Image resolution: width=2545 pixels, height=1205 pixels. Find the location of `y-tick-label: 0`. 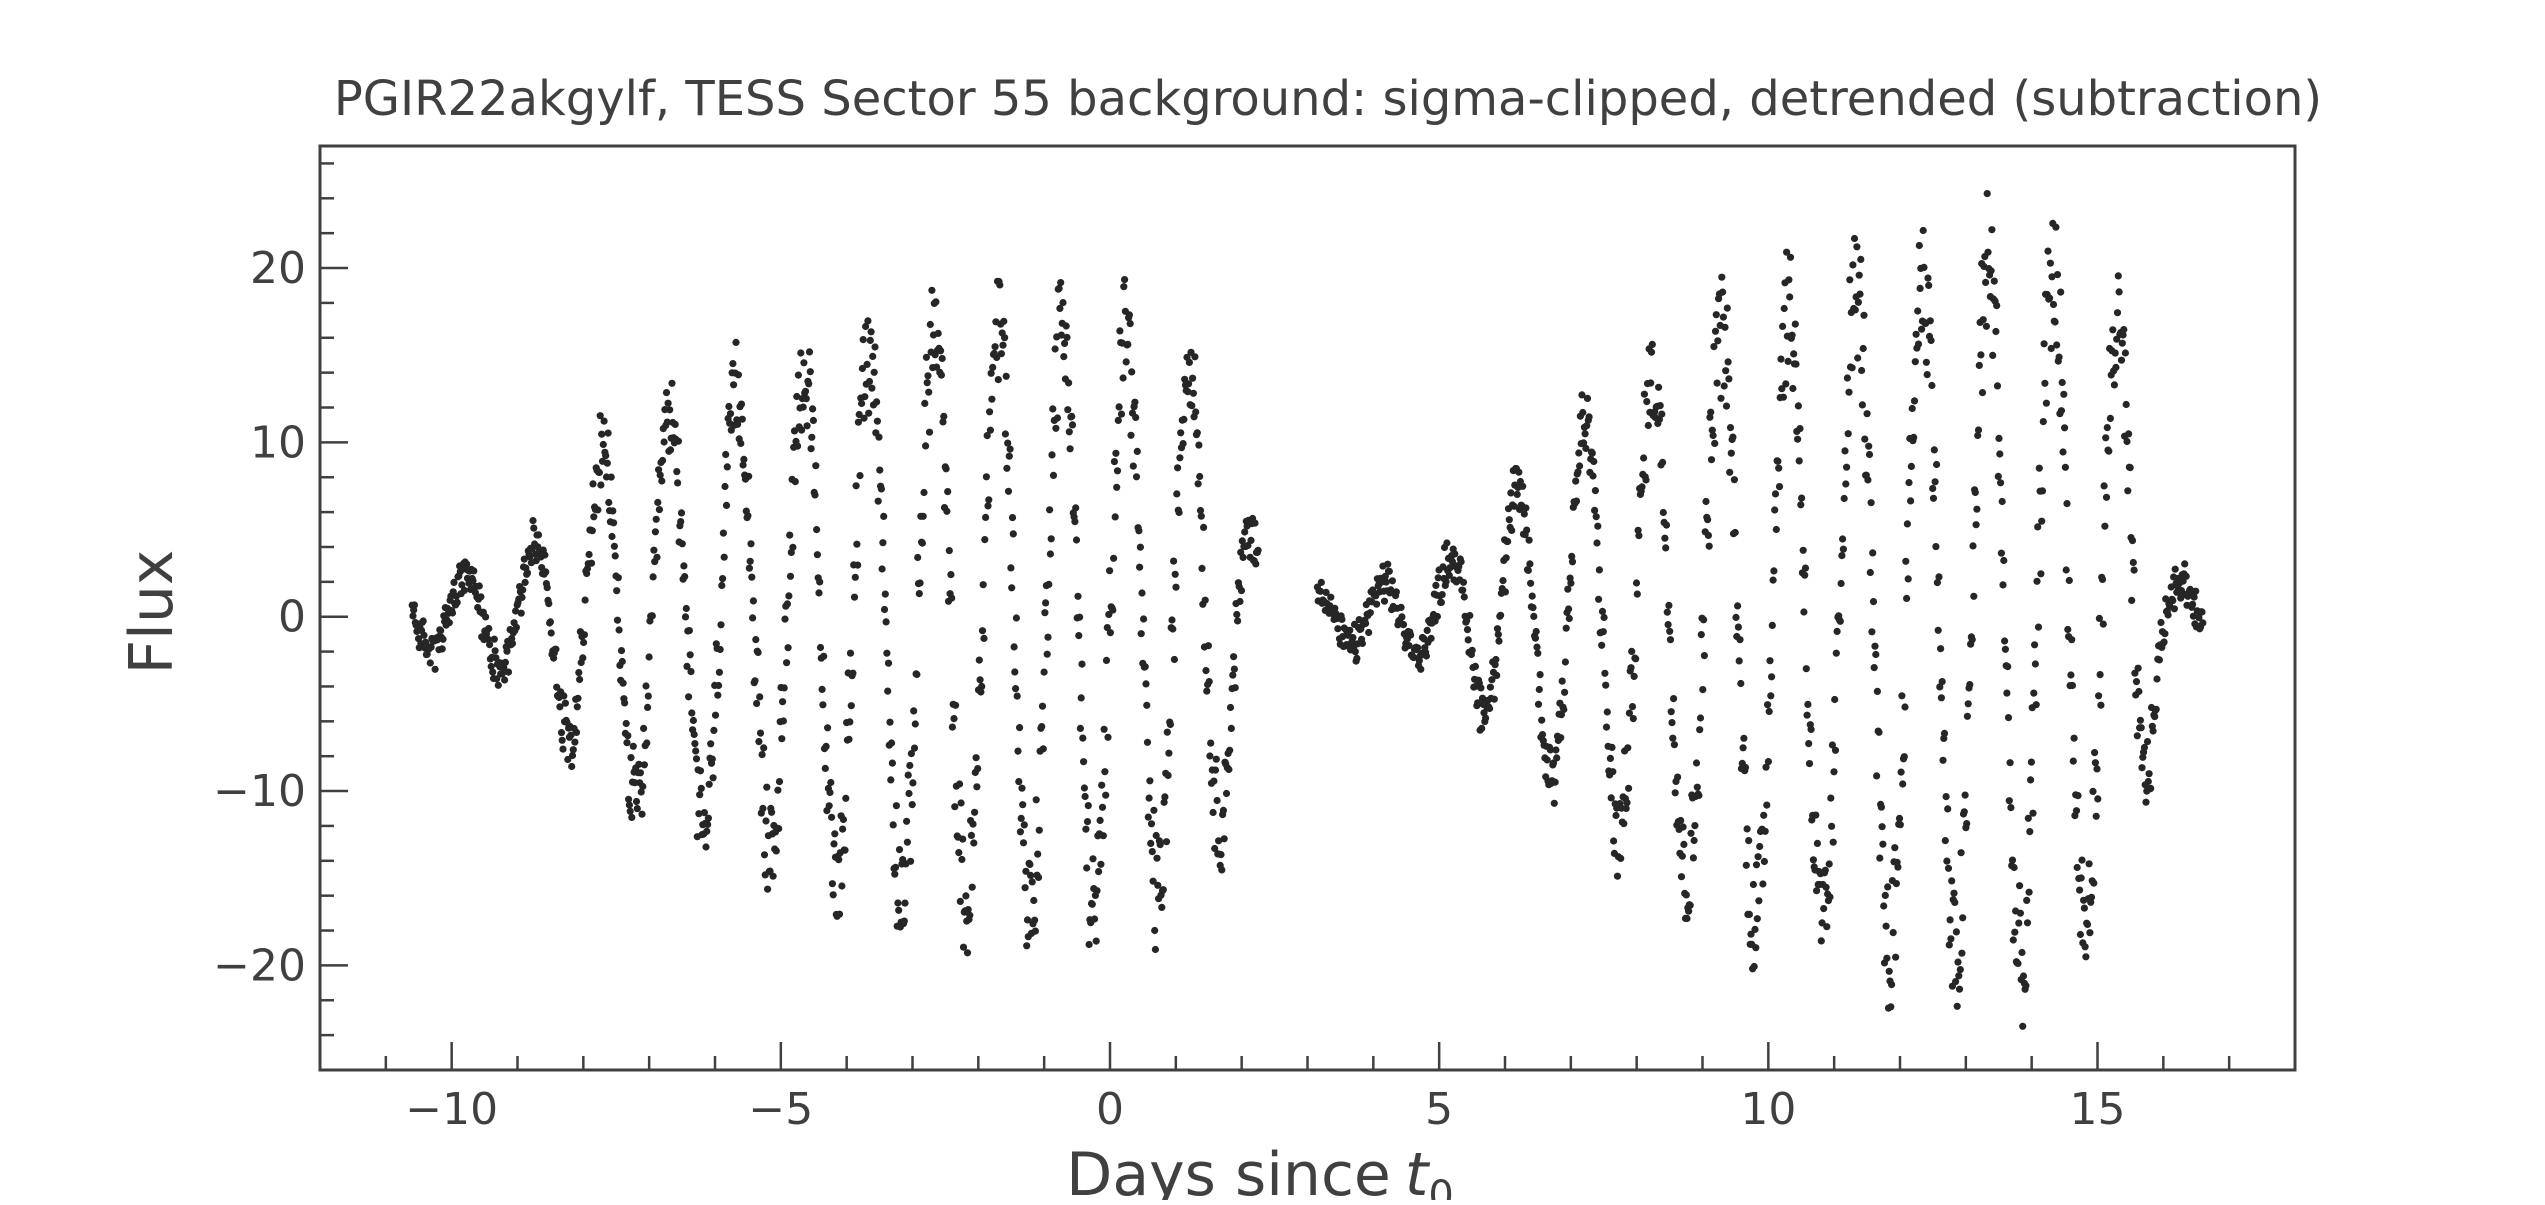

y-tick-label: 0 is located at coordinates (292, 617).